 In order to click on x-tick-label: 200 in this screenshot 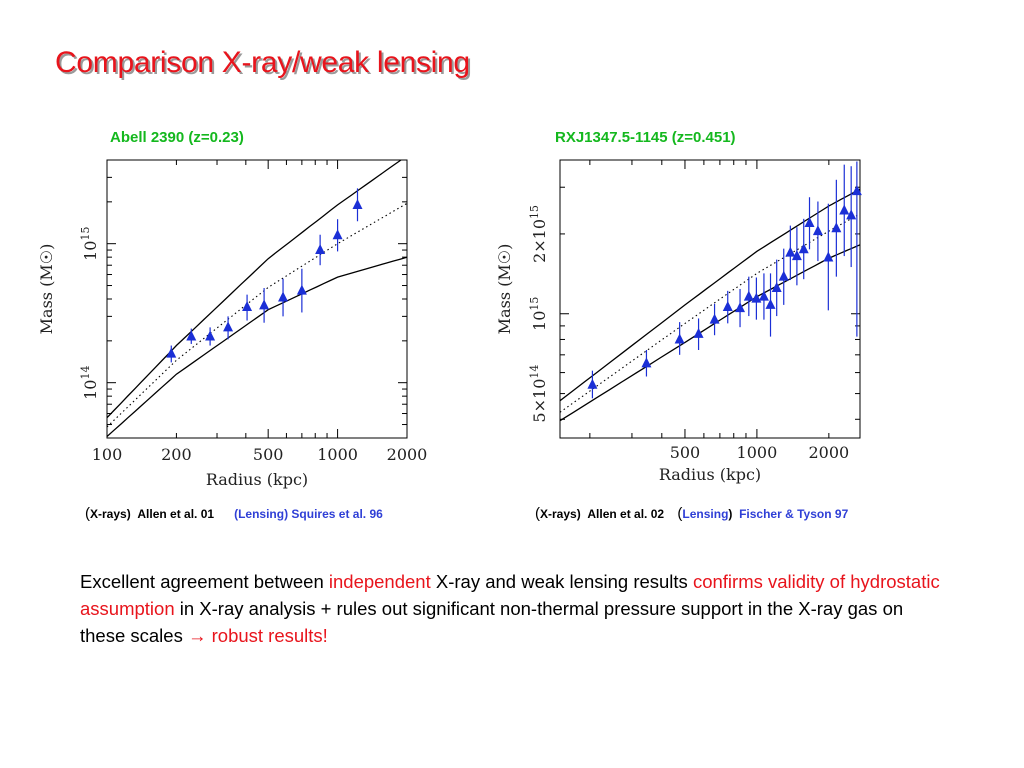, I will do `click(176, 454)`.